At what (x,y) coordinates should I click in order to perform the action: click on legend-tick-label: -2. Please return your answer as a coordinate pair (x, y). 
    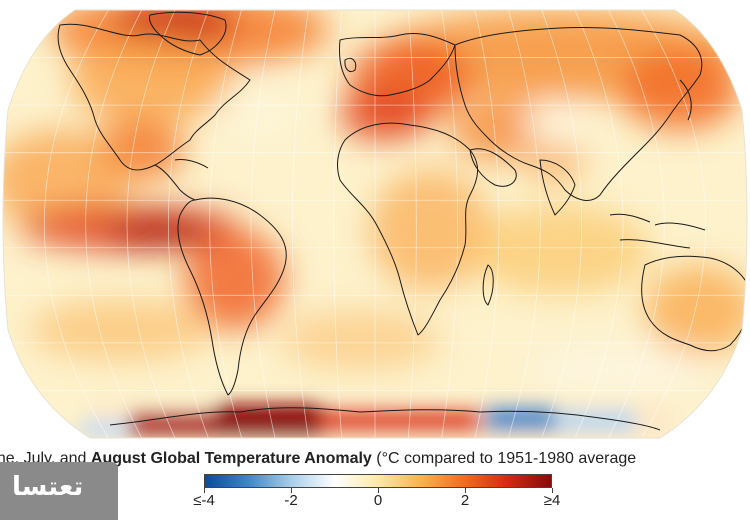
    Looking at the image, I should click on (291, 500).